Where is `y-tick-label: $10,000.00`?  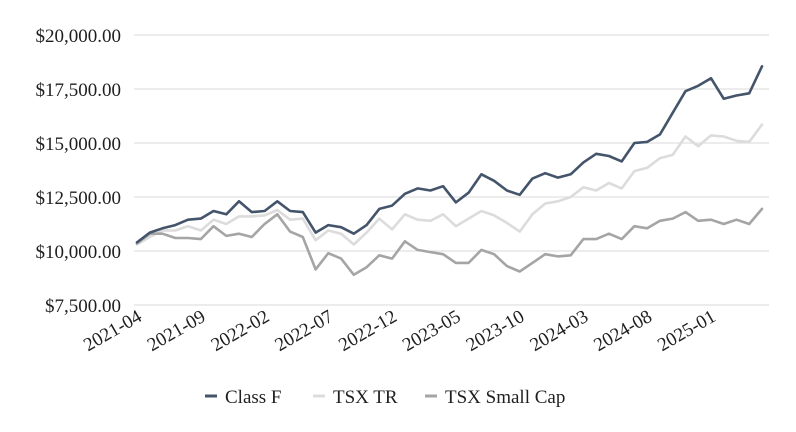 y-tick-label: $10,000.00 is located at coordinates (79, 252).